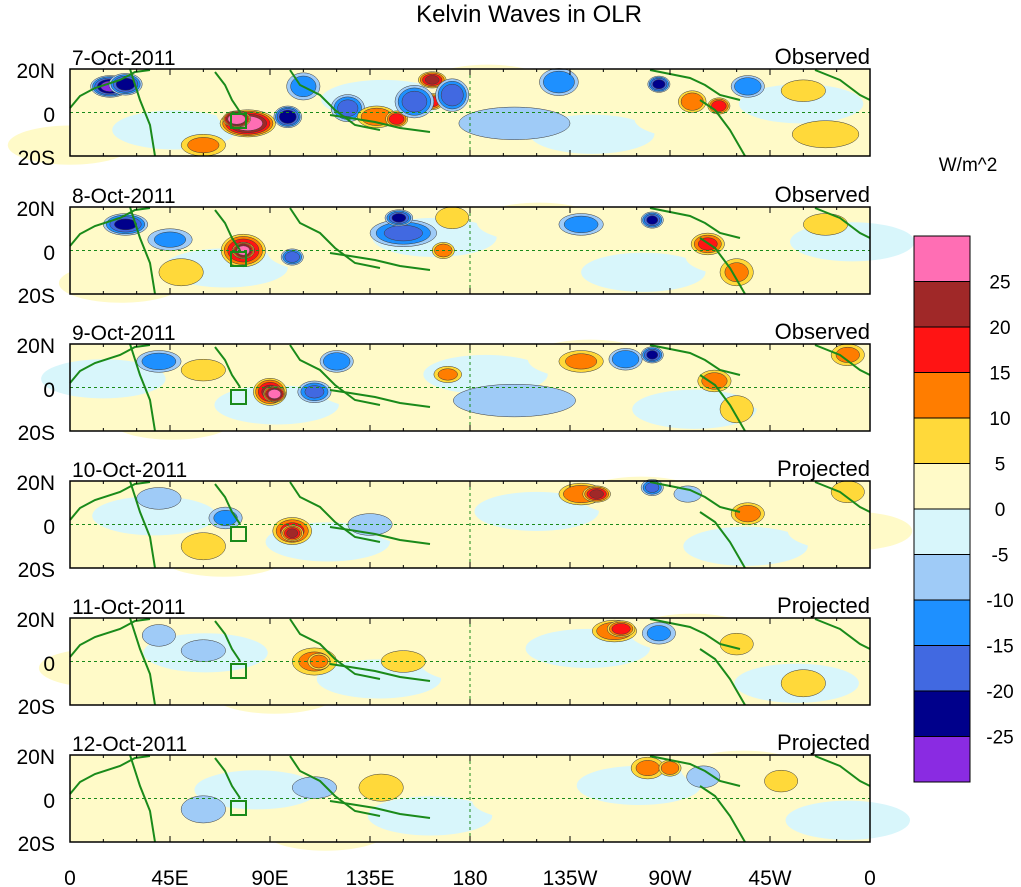  I want to click on x-tick-label: 135W, so click(570, 877).